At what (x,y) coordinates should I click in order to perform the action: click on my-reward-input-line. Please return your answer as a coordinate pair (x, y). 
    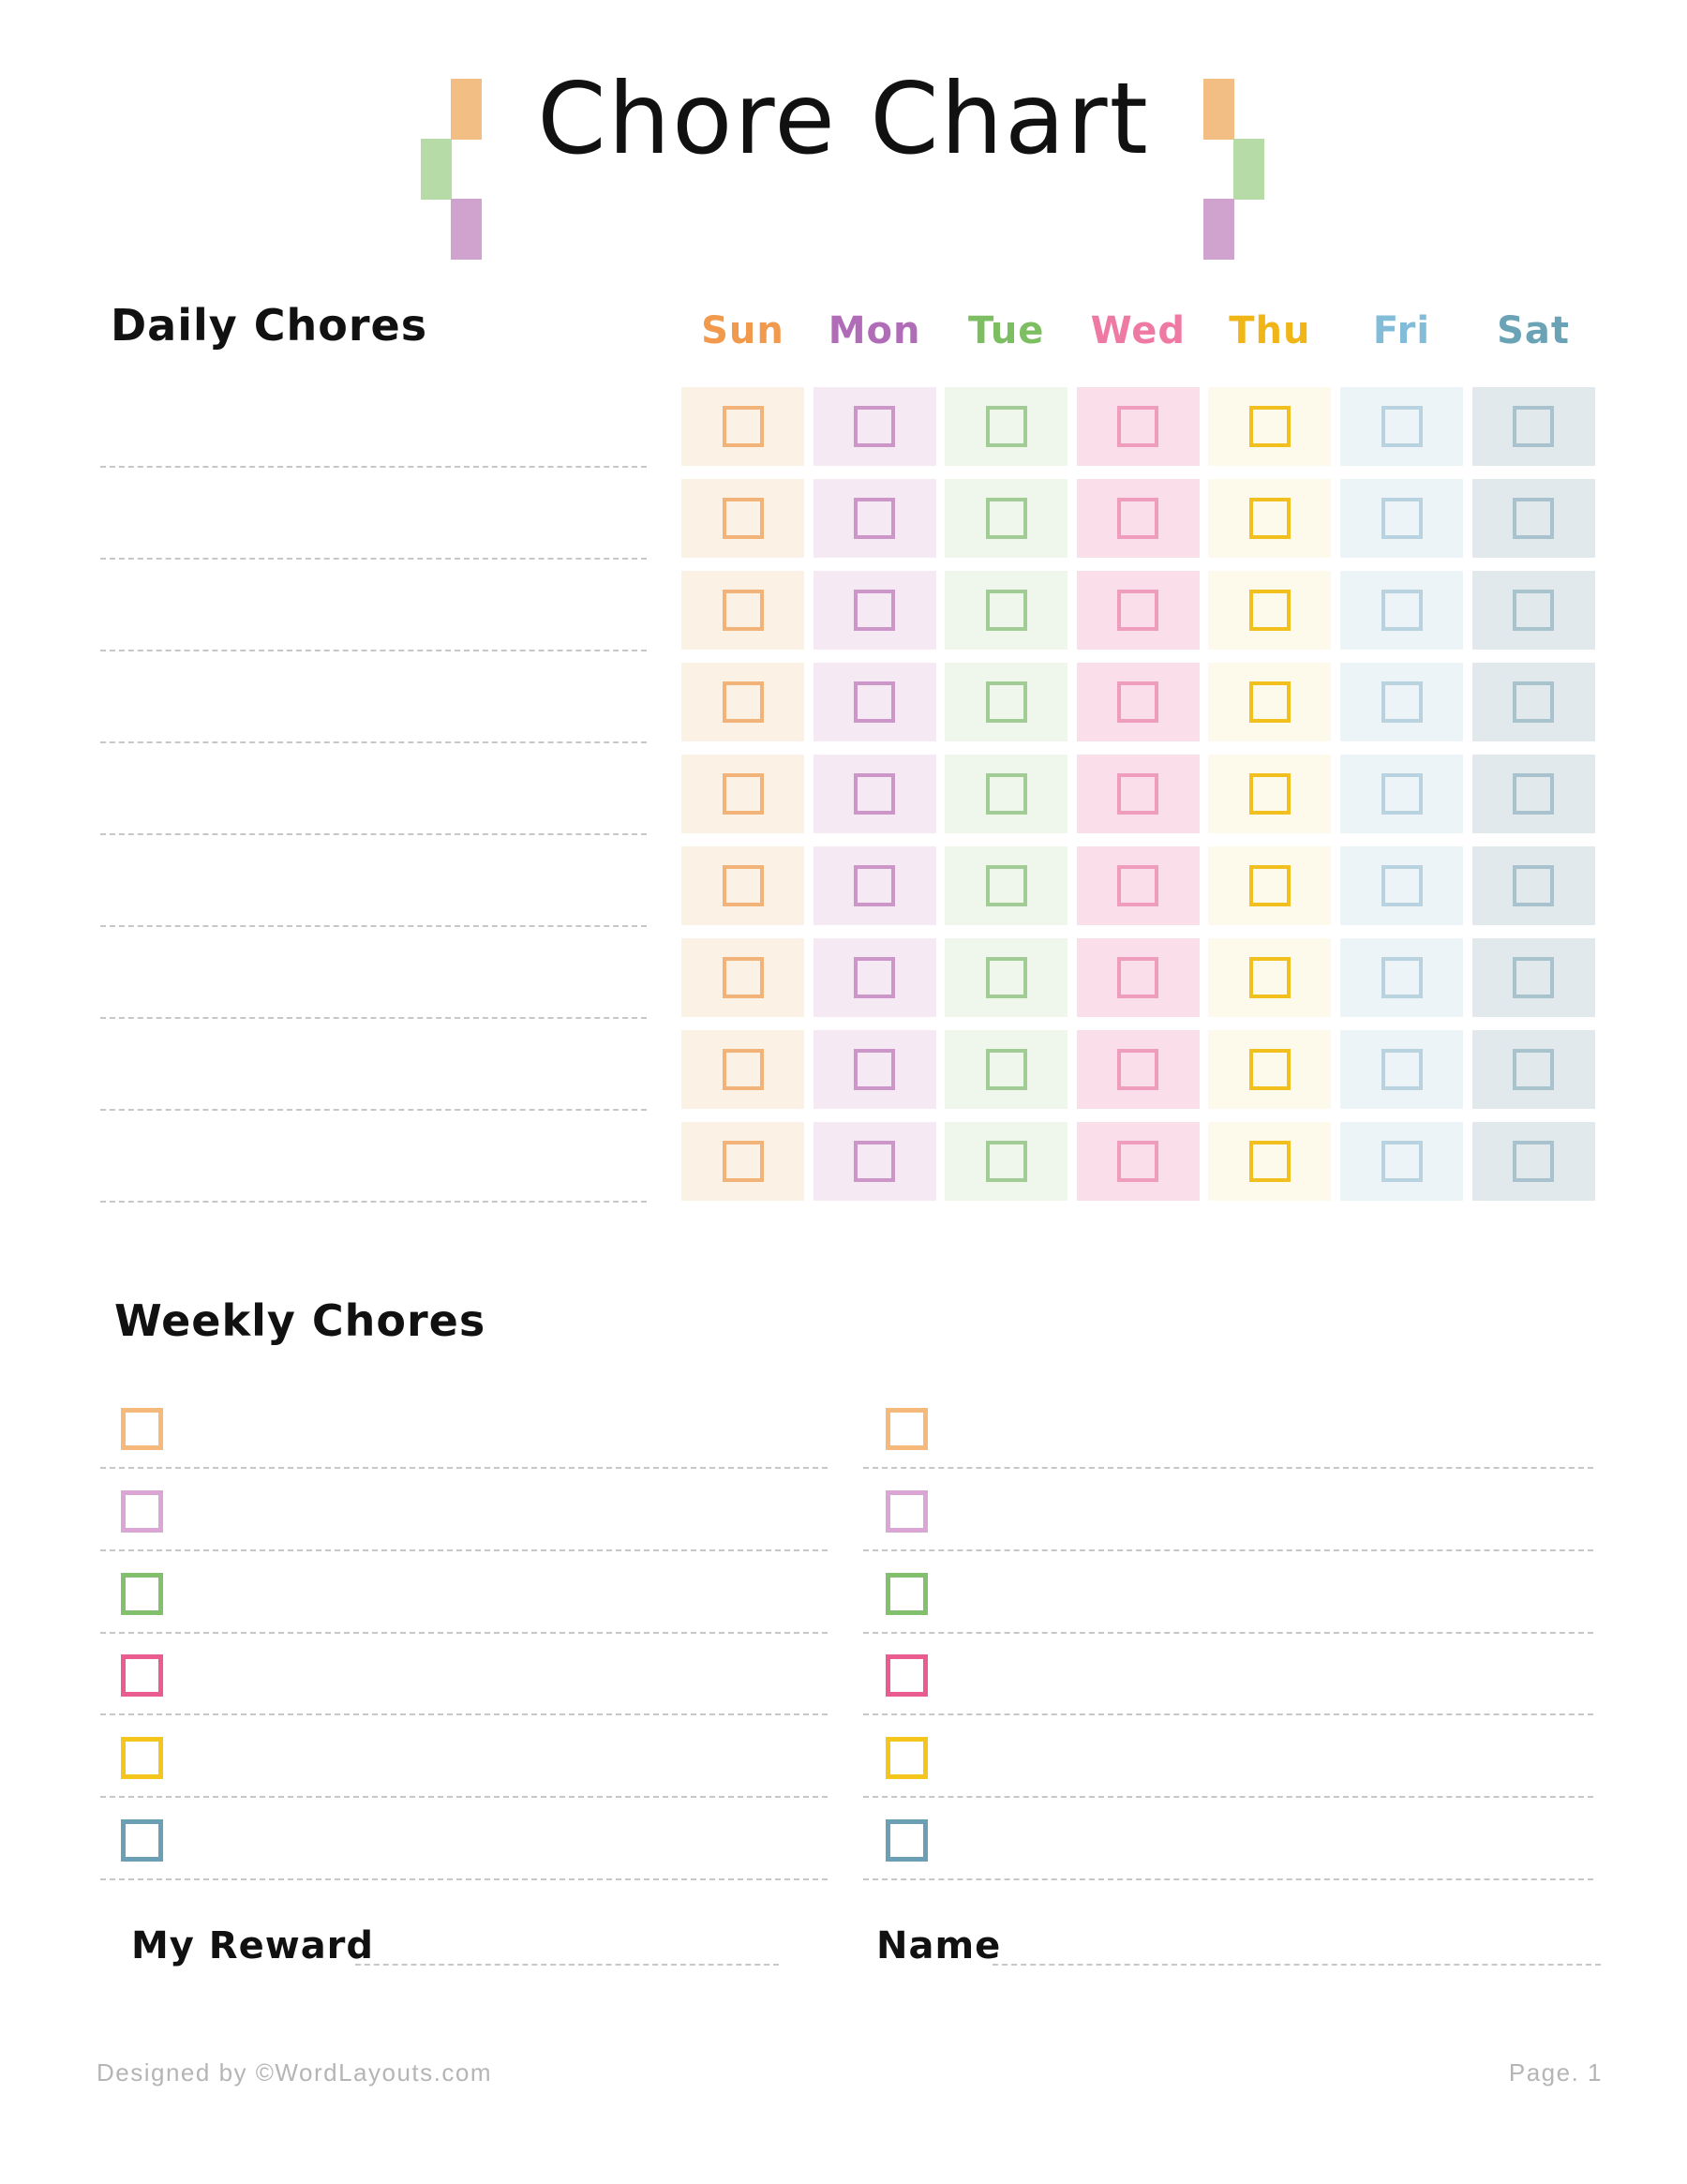
    Looking at the image, I should click on (567, 1965).